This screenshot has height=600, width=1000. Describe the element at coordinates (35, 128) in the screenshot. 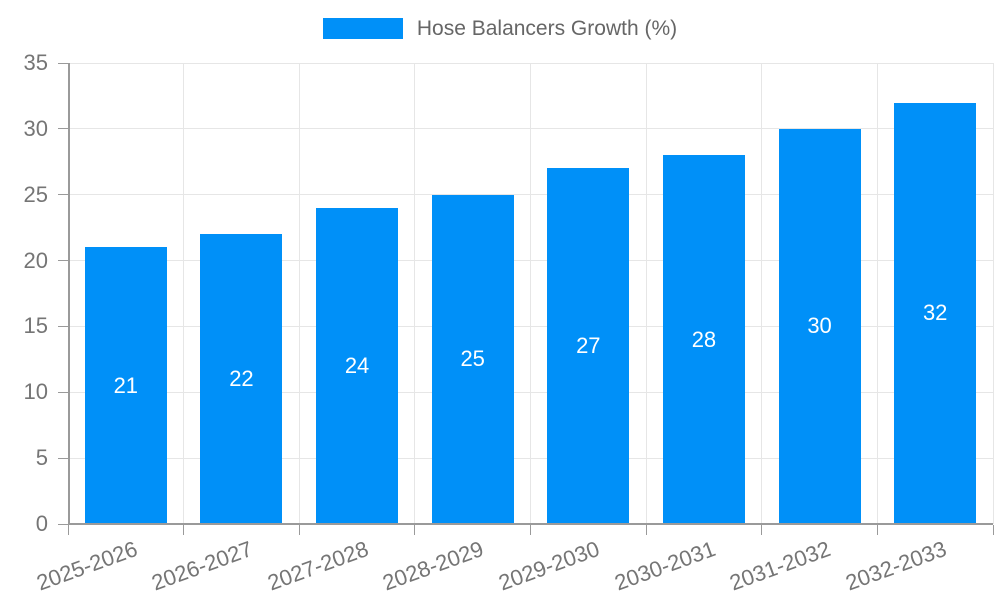

I see `y-tick-label: 30` at that location.